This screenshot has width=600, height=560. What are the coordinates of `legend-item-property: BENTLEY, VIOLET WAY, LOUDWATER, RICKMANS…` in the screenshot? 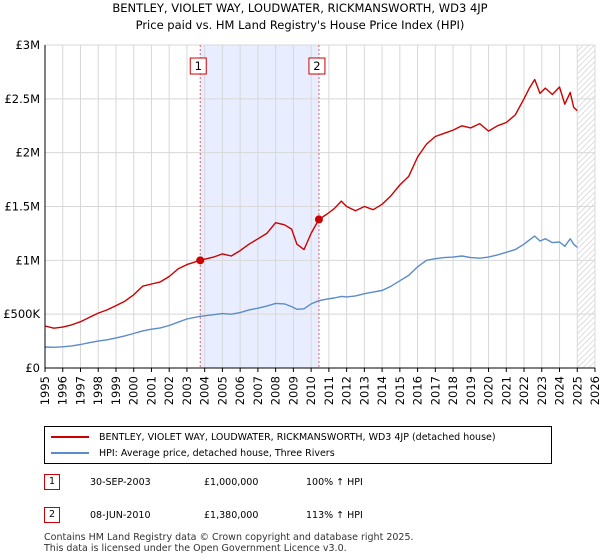 It's located at (273, 437).